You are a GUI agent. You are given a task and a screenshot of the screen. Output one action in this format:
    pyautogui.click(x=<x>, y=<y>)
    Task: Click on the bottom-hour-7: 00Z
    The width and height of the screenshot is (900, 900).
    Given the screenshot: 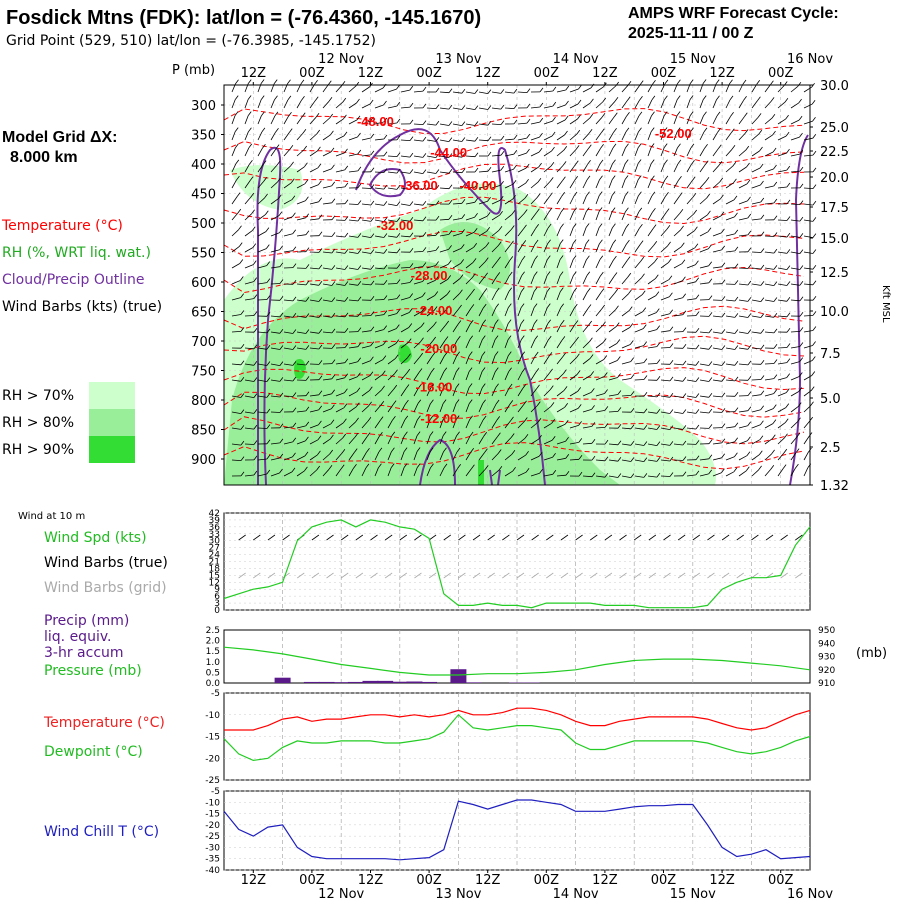 What is the action you would take?
    pyautogui.click(x=664, y=880)
    